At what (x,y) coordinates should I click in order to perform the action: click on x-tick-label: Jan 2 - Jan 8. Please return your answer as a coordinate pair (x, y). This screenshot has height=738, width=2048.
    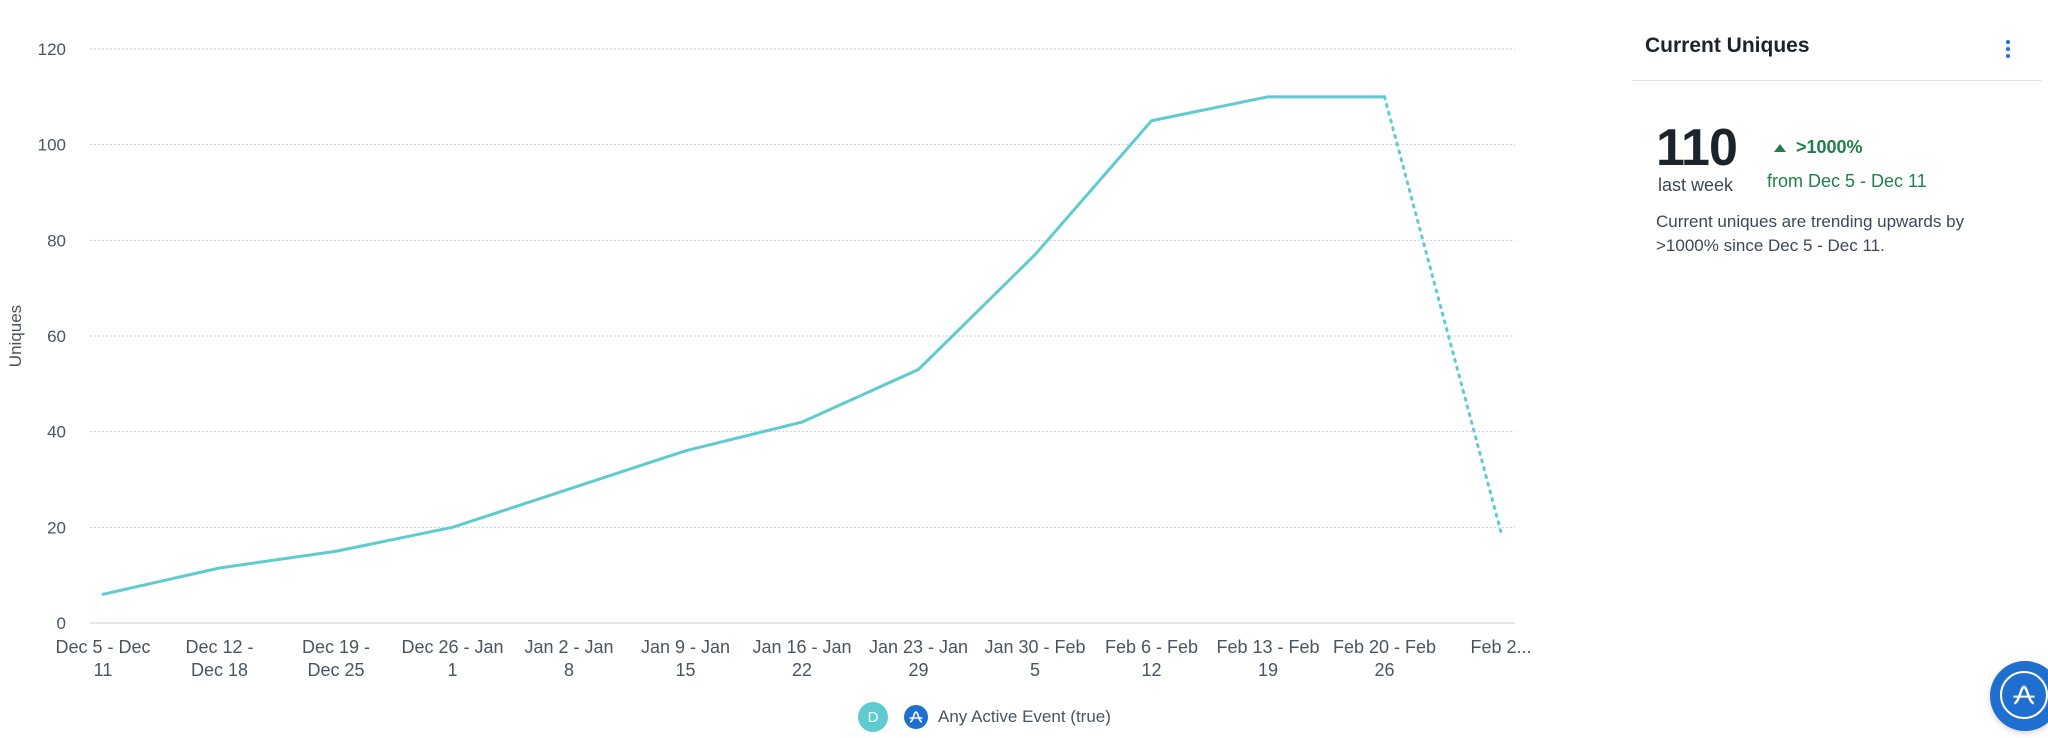
    Looking at the image, I should click on (568, 658).